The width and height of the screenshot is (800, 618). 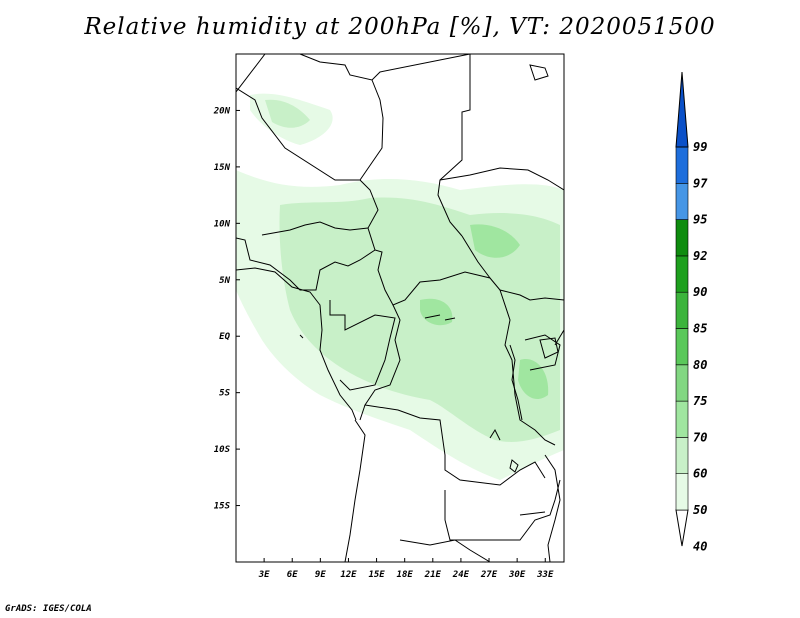 What do you see at coordinates (700, 365) in the screenshot?
I see `colorbar-label-80: 80` at bounding box center [700, 365].